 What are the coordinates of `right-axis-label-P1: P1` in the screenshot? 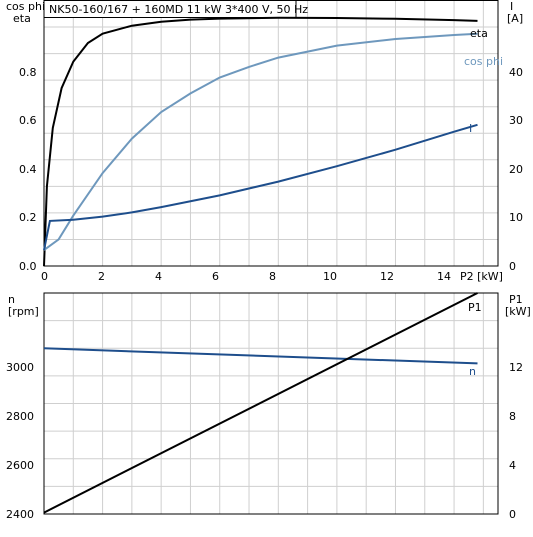 It's located at (516, 299).